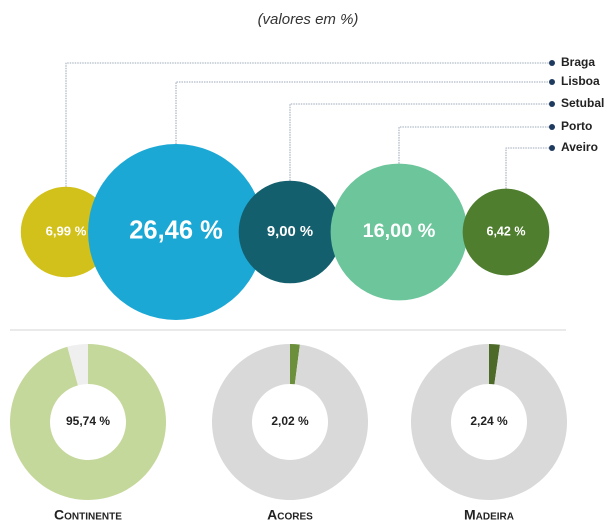 The height and width of the screenshot is (526, 616). I want to click on donut-label: 2,24 %, so click(489, 421).